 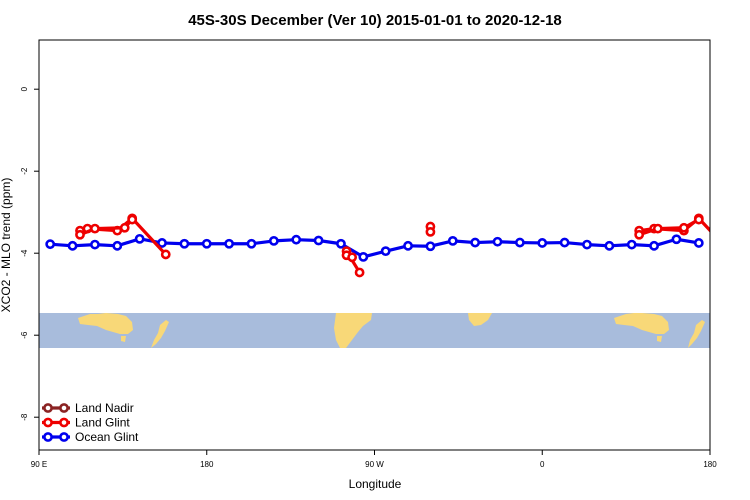 I want to click on legend-item-ocean-glint: Ocean Glint, so click(x=90, y=437).